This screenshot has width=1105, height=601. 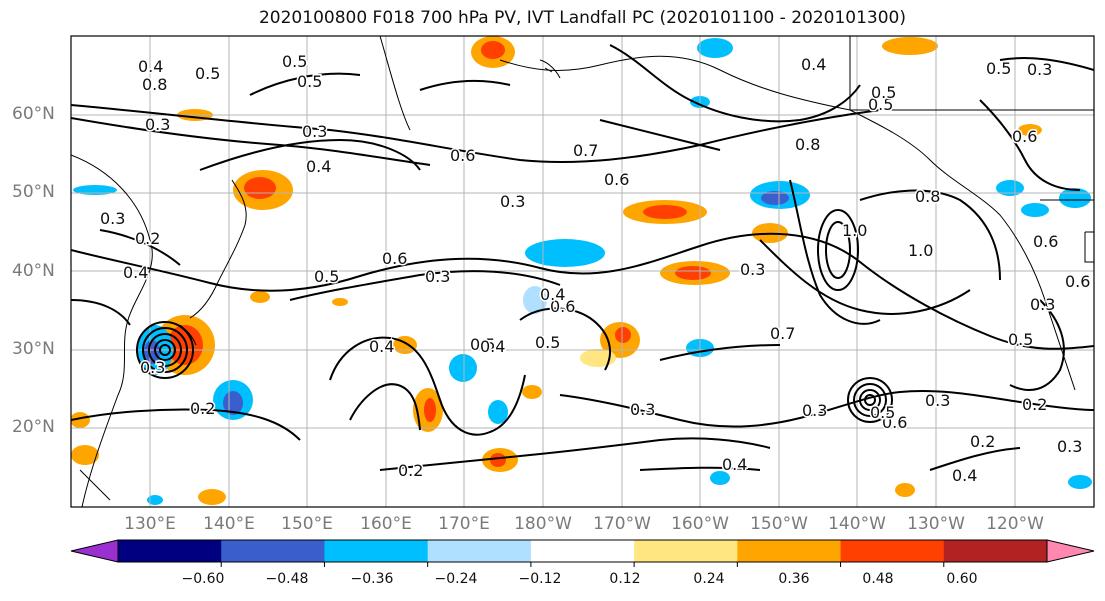 I want to click on colorbar-tick-label: 0.36, so click(x=794, y=579).